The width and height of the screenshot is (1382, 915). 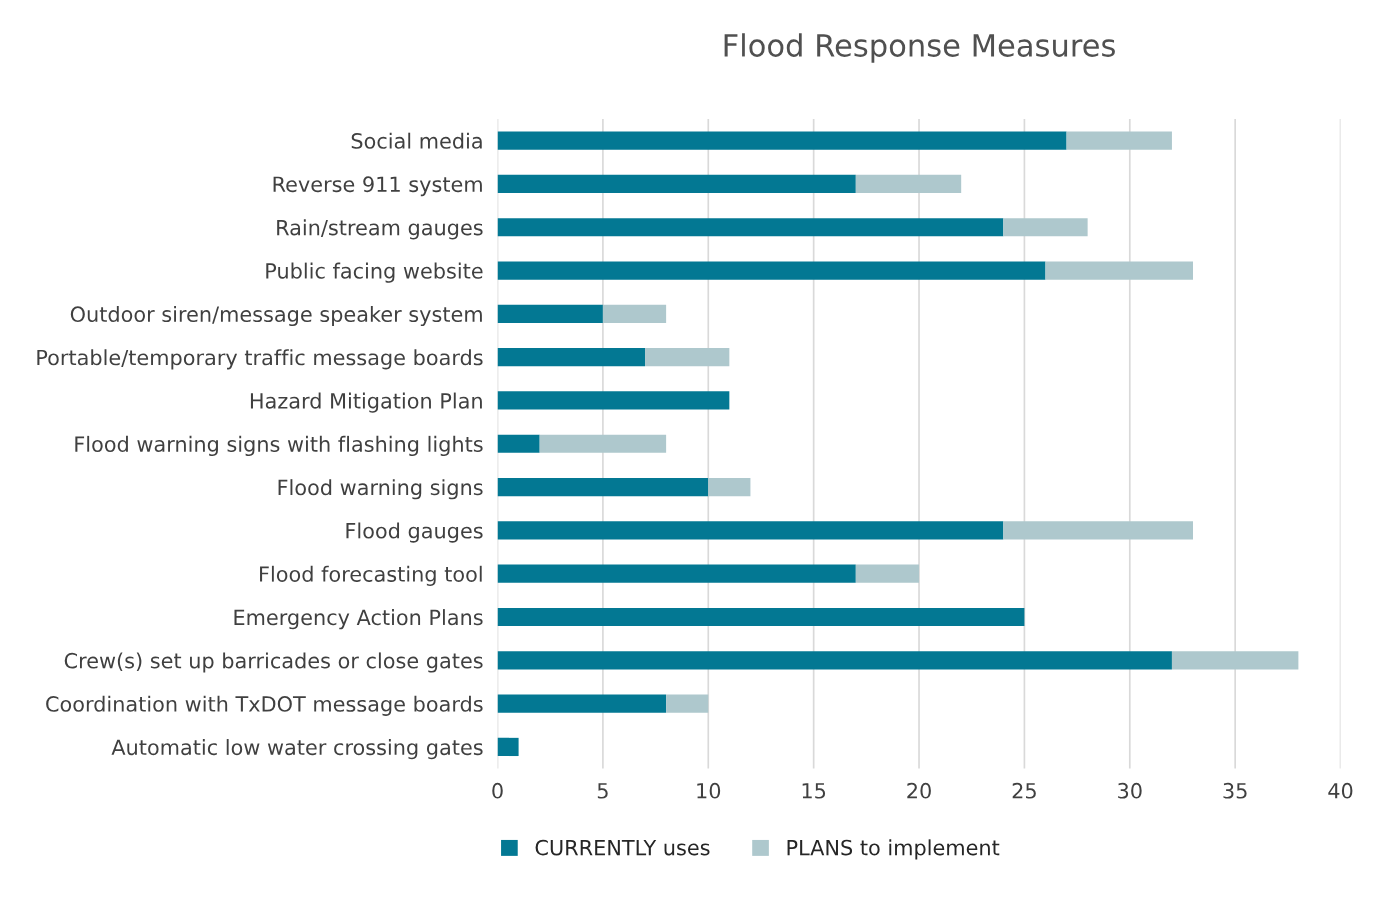 I want to click on x-tick-label: 10, so click(x=709, y=790).